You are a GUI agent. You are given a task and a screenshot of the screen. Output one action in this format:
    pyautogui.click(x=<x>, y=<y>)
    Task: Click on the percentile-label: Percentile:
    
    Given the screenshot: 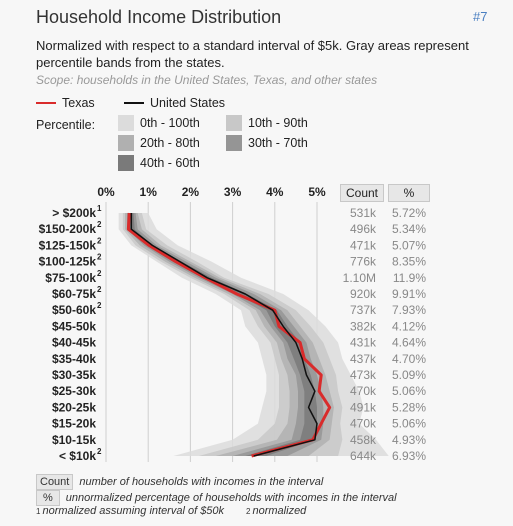 What is the action you would take?
    pyautogui.click(x=66, y=125)
    